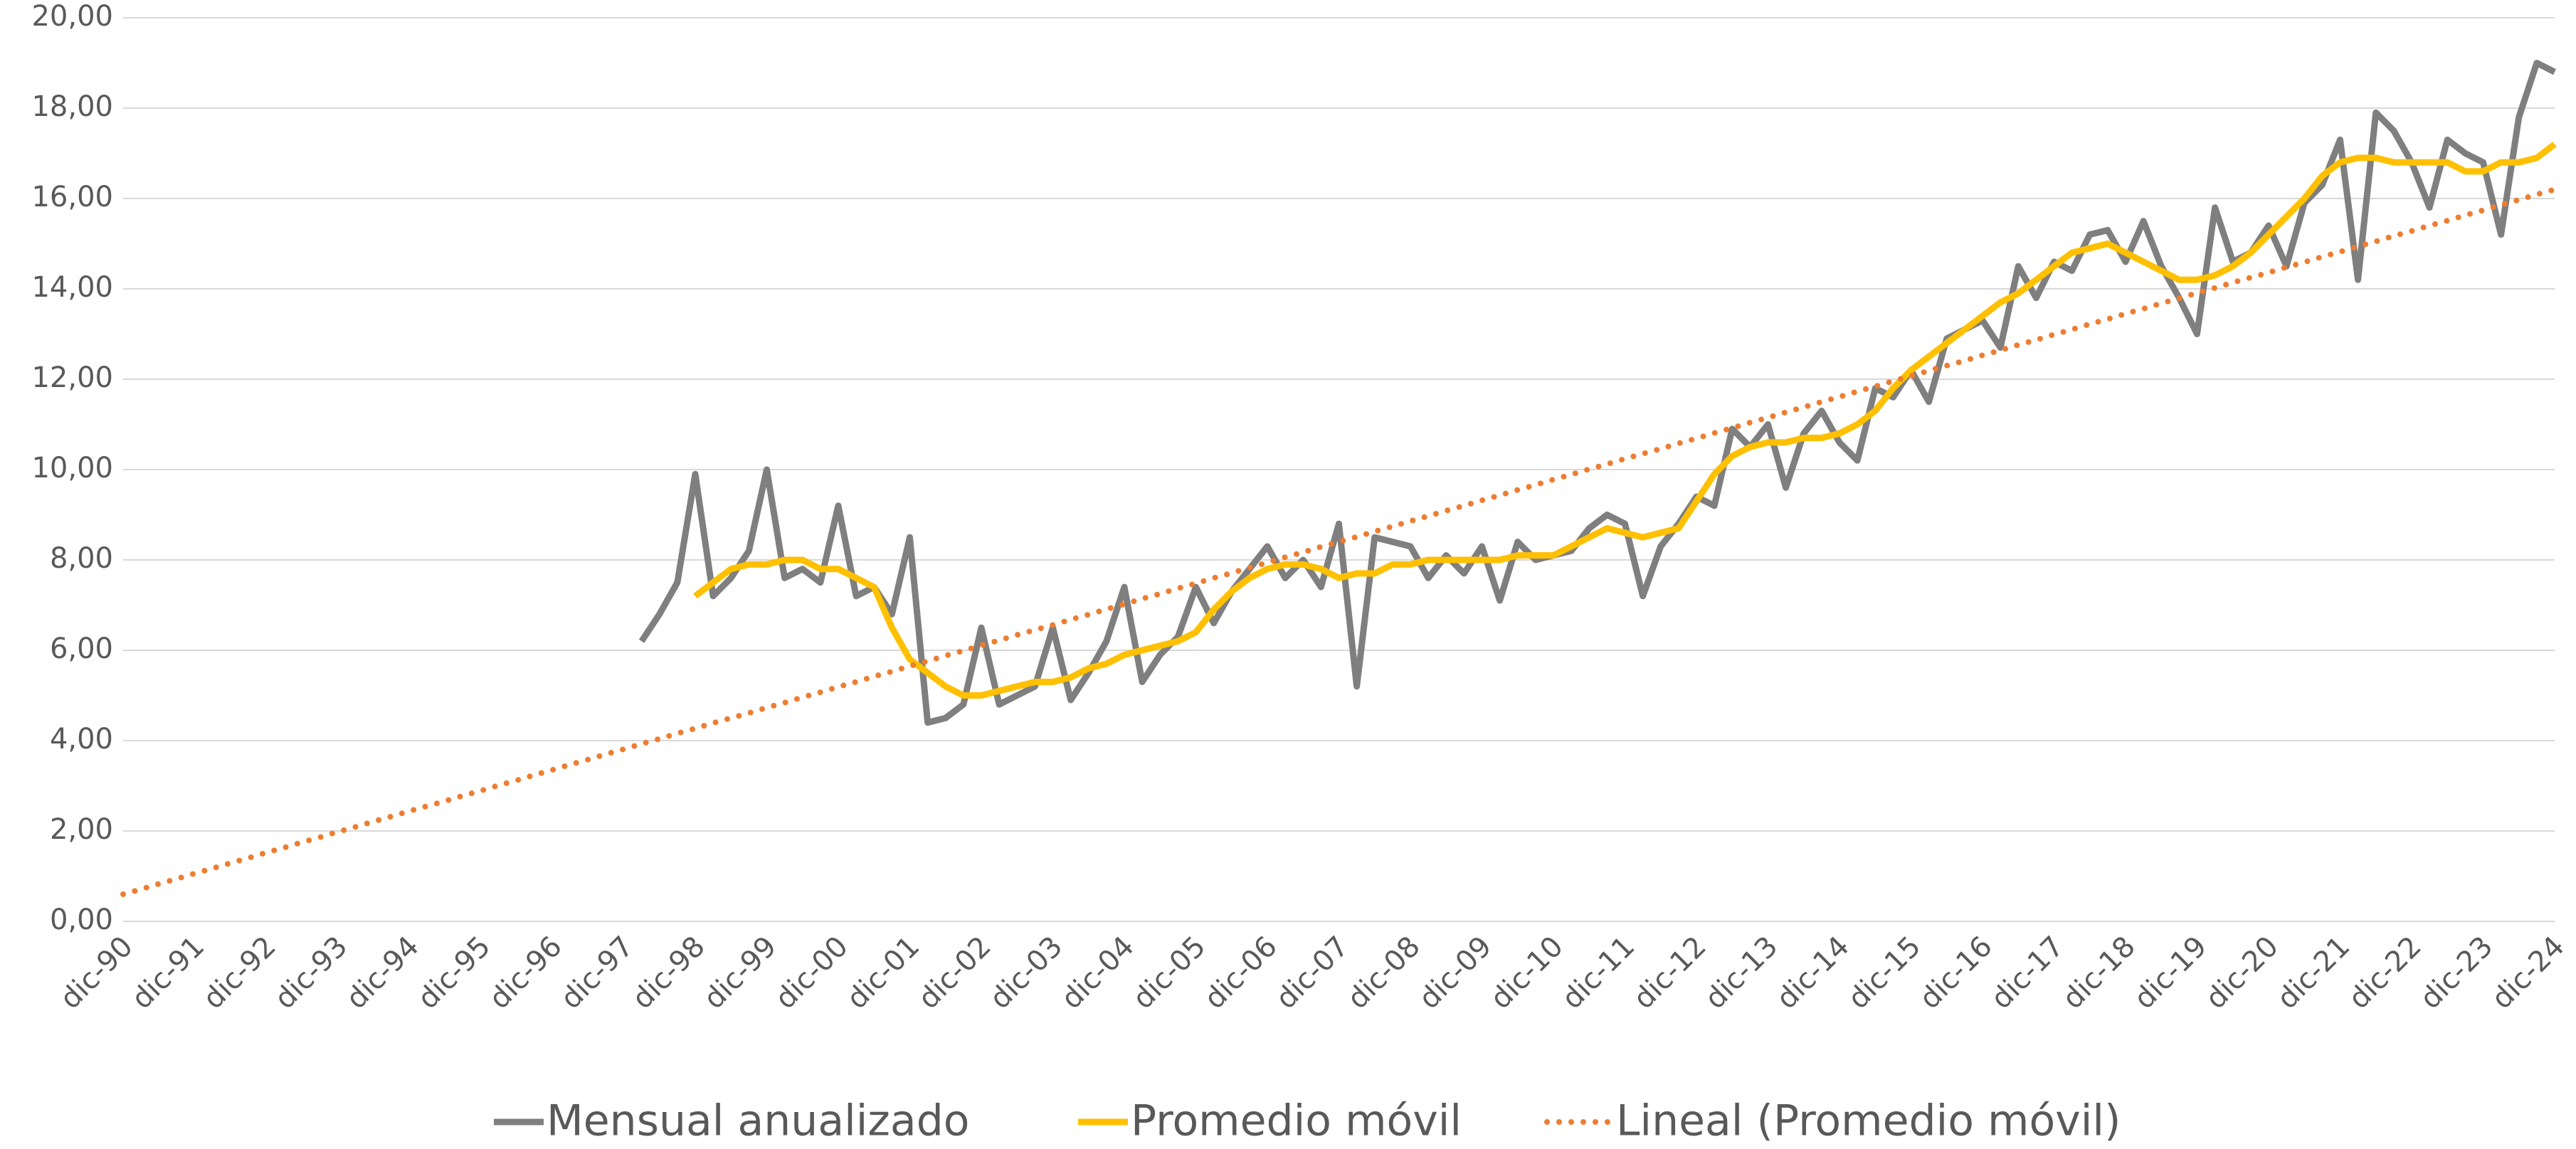  Describe the element at coordinates (2385, 973) in the screenshot. I see `x-tick-label: dic-22` at that location.